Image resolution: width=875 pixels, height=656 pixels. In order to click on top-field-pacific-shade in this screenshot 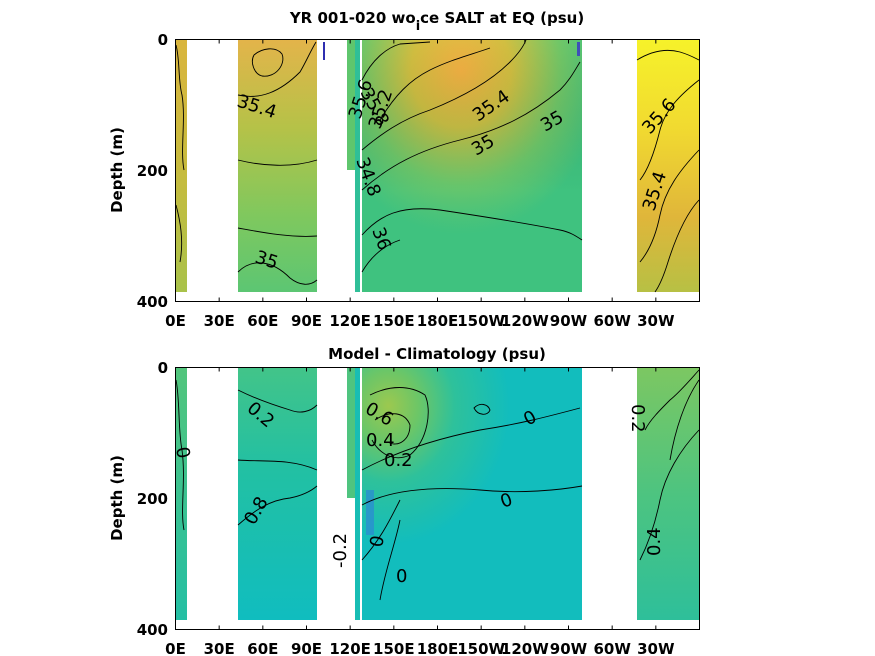, I will do `click(472, 166)`.